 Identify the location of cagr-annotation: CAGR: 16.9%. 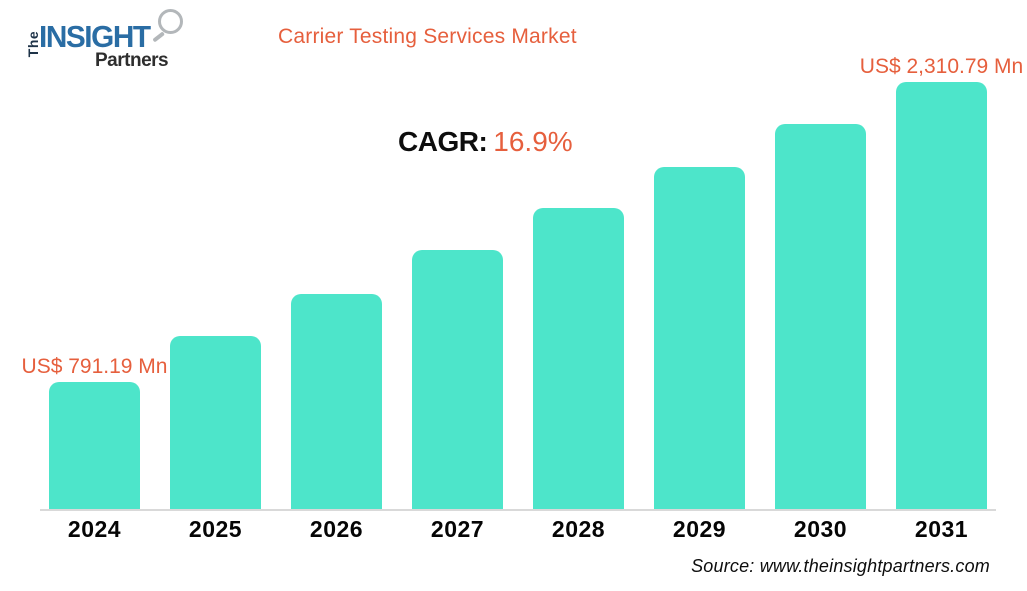
(485, 142).